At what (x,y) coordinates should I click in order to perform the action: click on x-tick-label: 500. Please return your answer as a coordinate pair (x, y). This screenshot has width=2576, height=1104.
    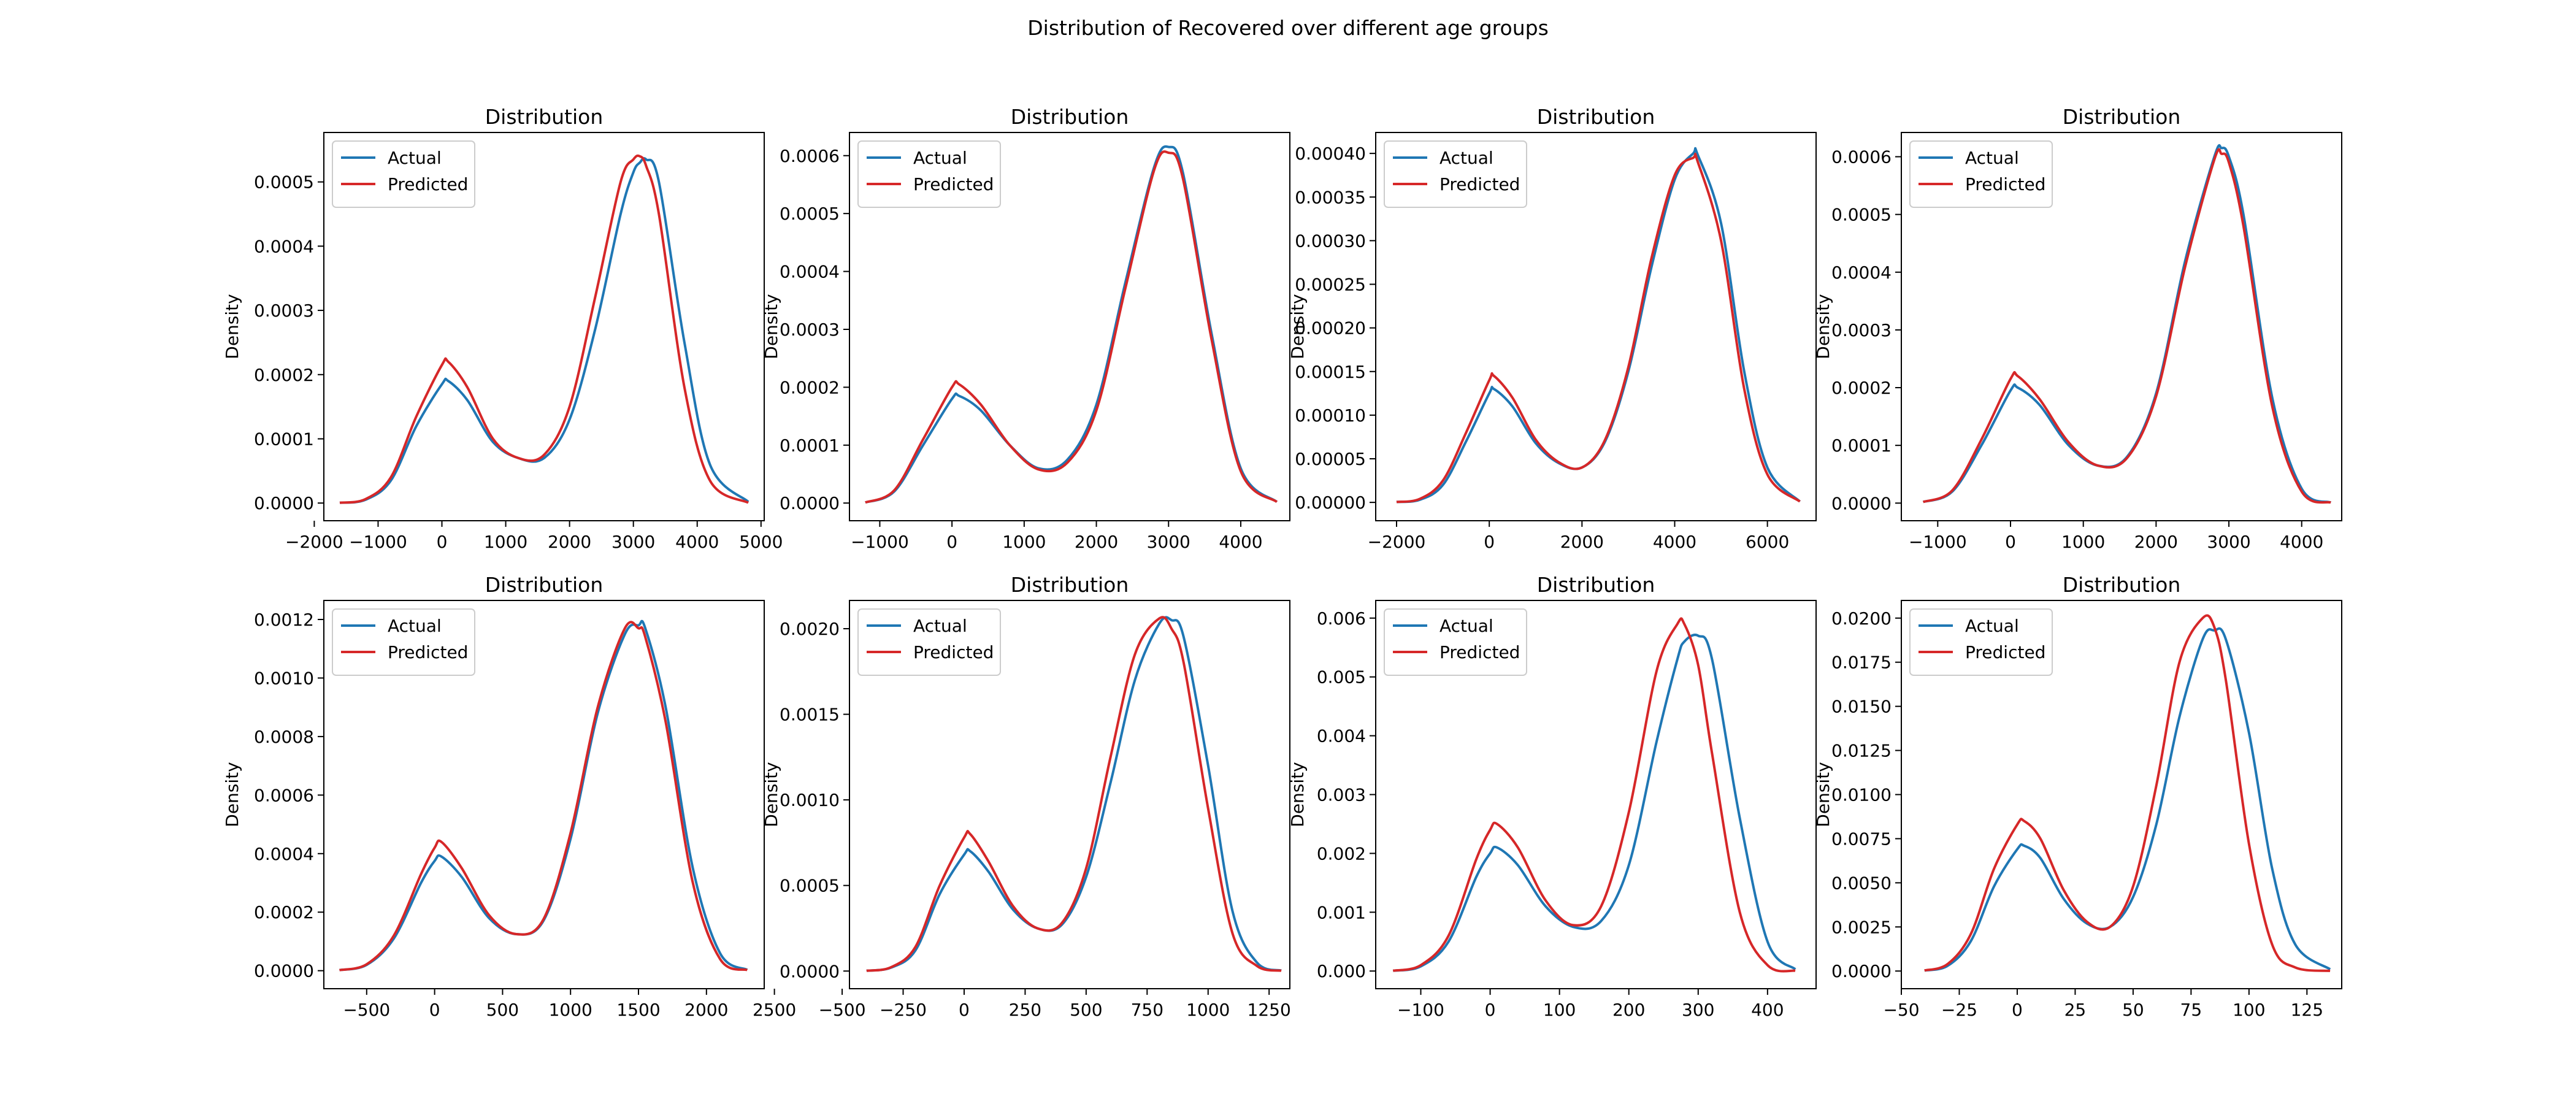
    Looking at the image, I should click on (502, 1010).